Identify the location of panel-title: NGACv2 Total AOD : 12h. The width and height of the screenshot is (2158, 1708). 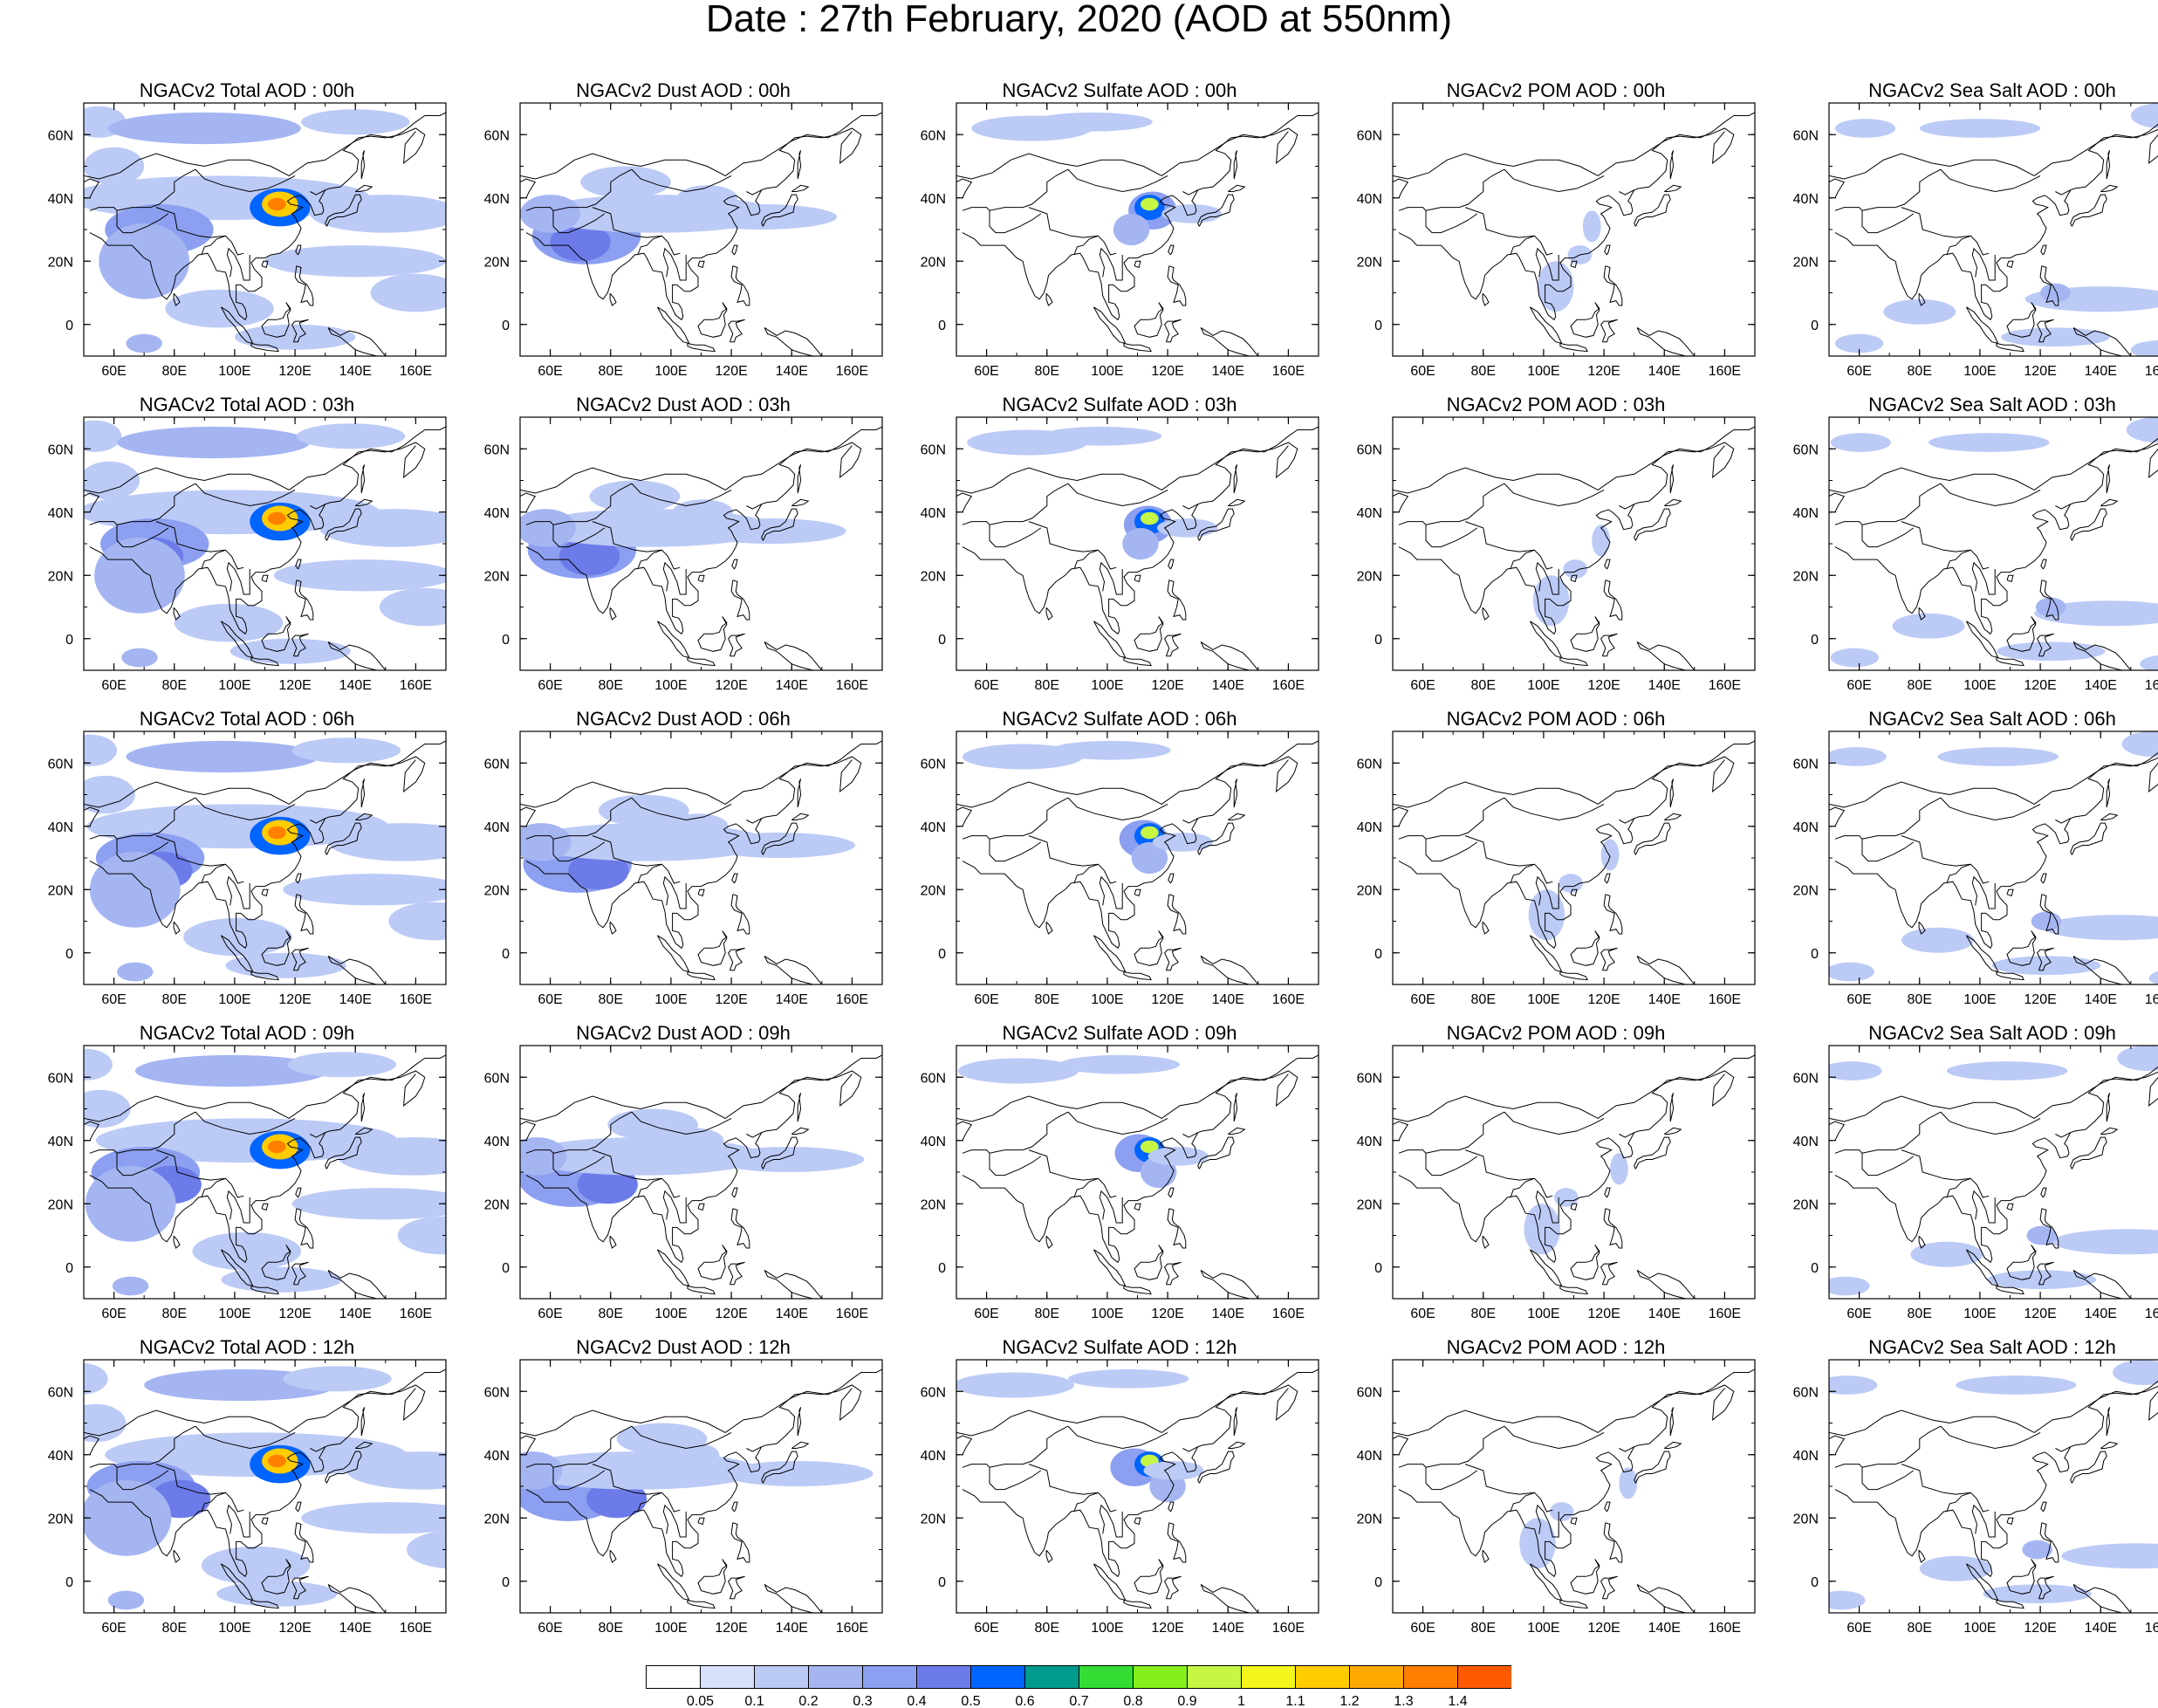
(247, 1347).